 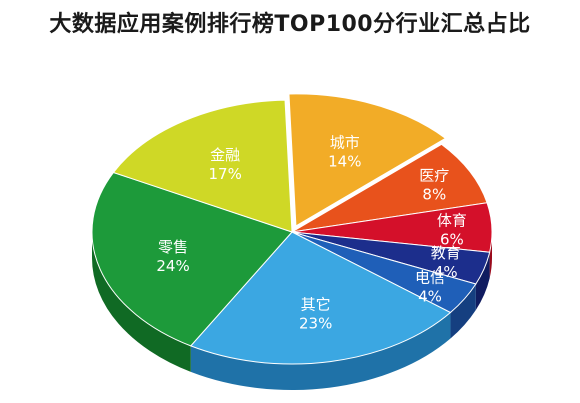 What do you see at coordinates (463, 311) in the screenshot?
I see `pie-side-电信` at bounding box center [463, 311].